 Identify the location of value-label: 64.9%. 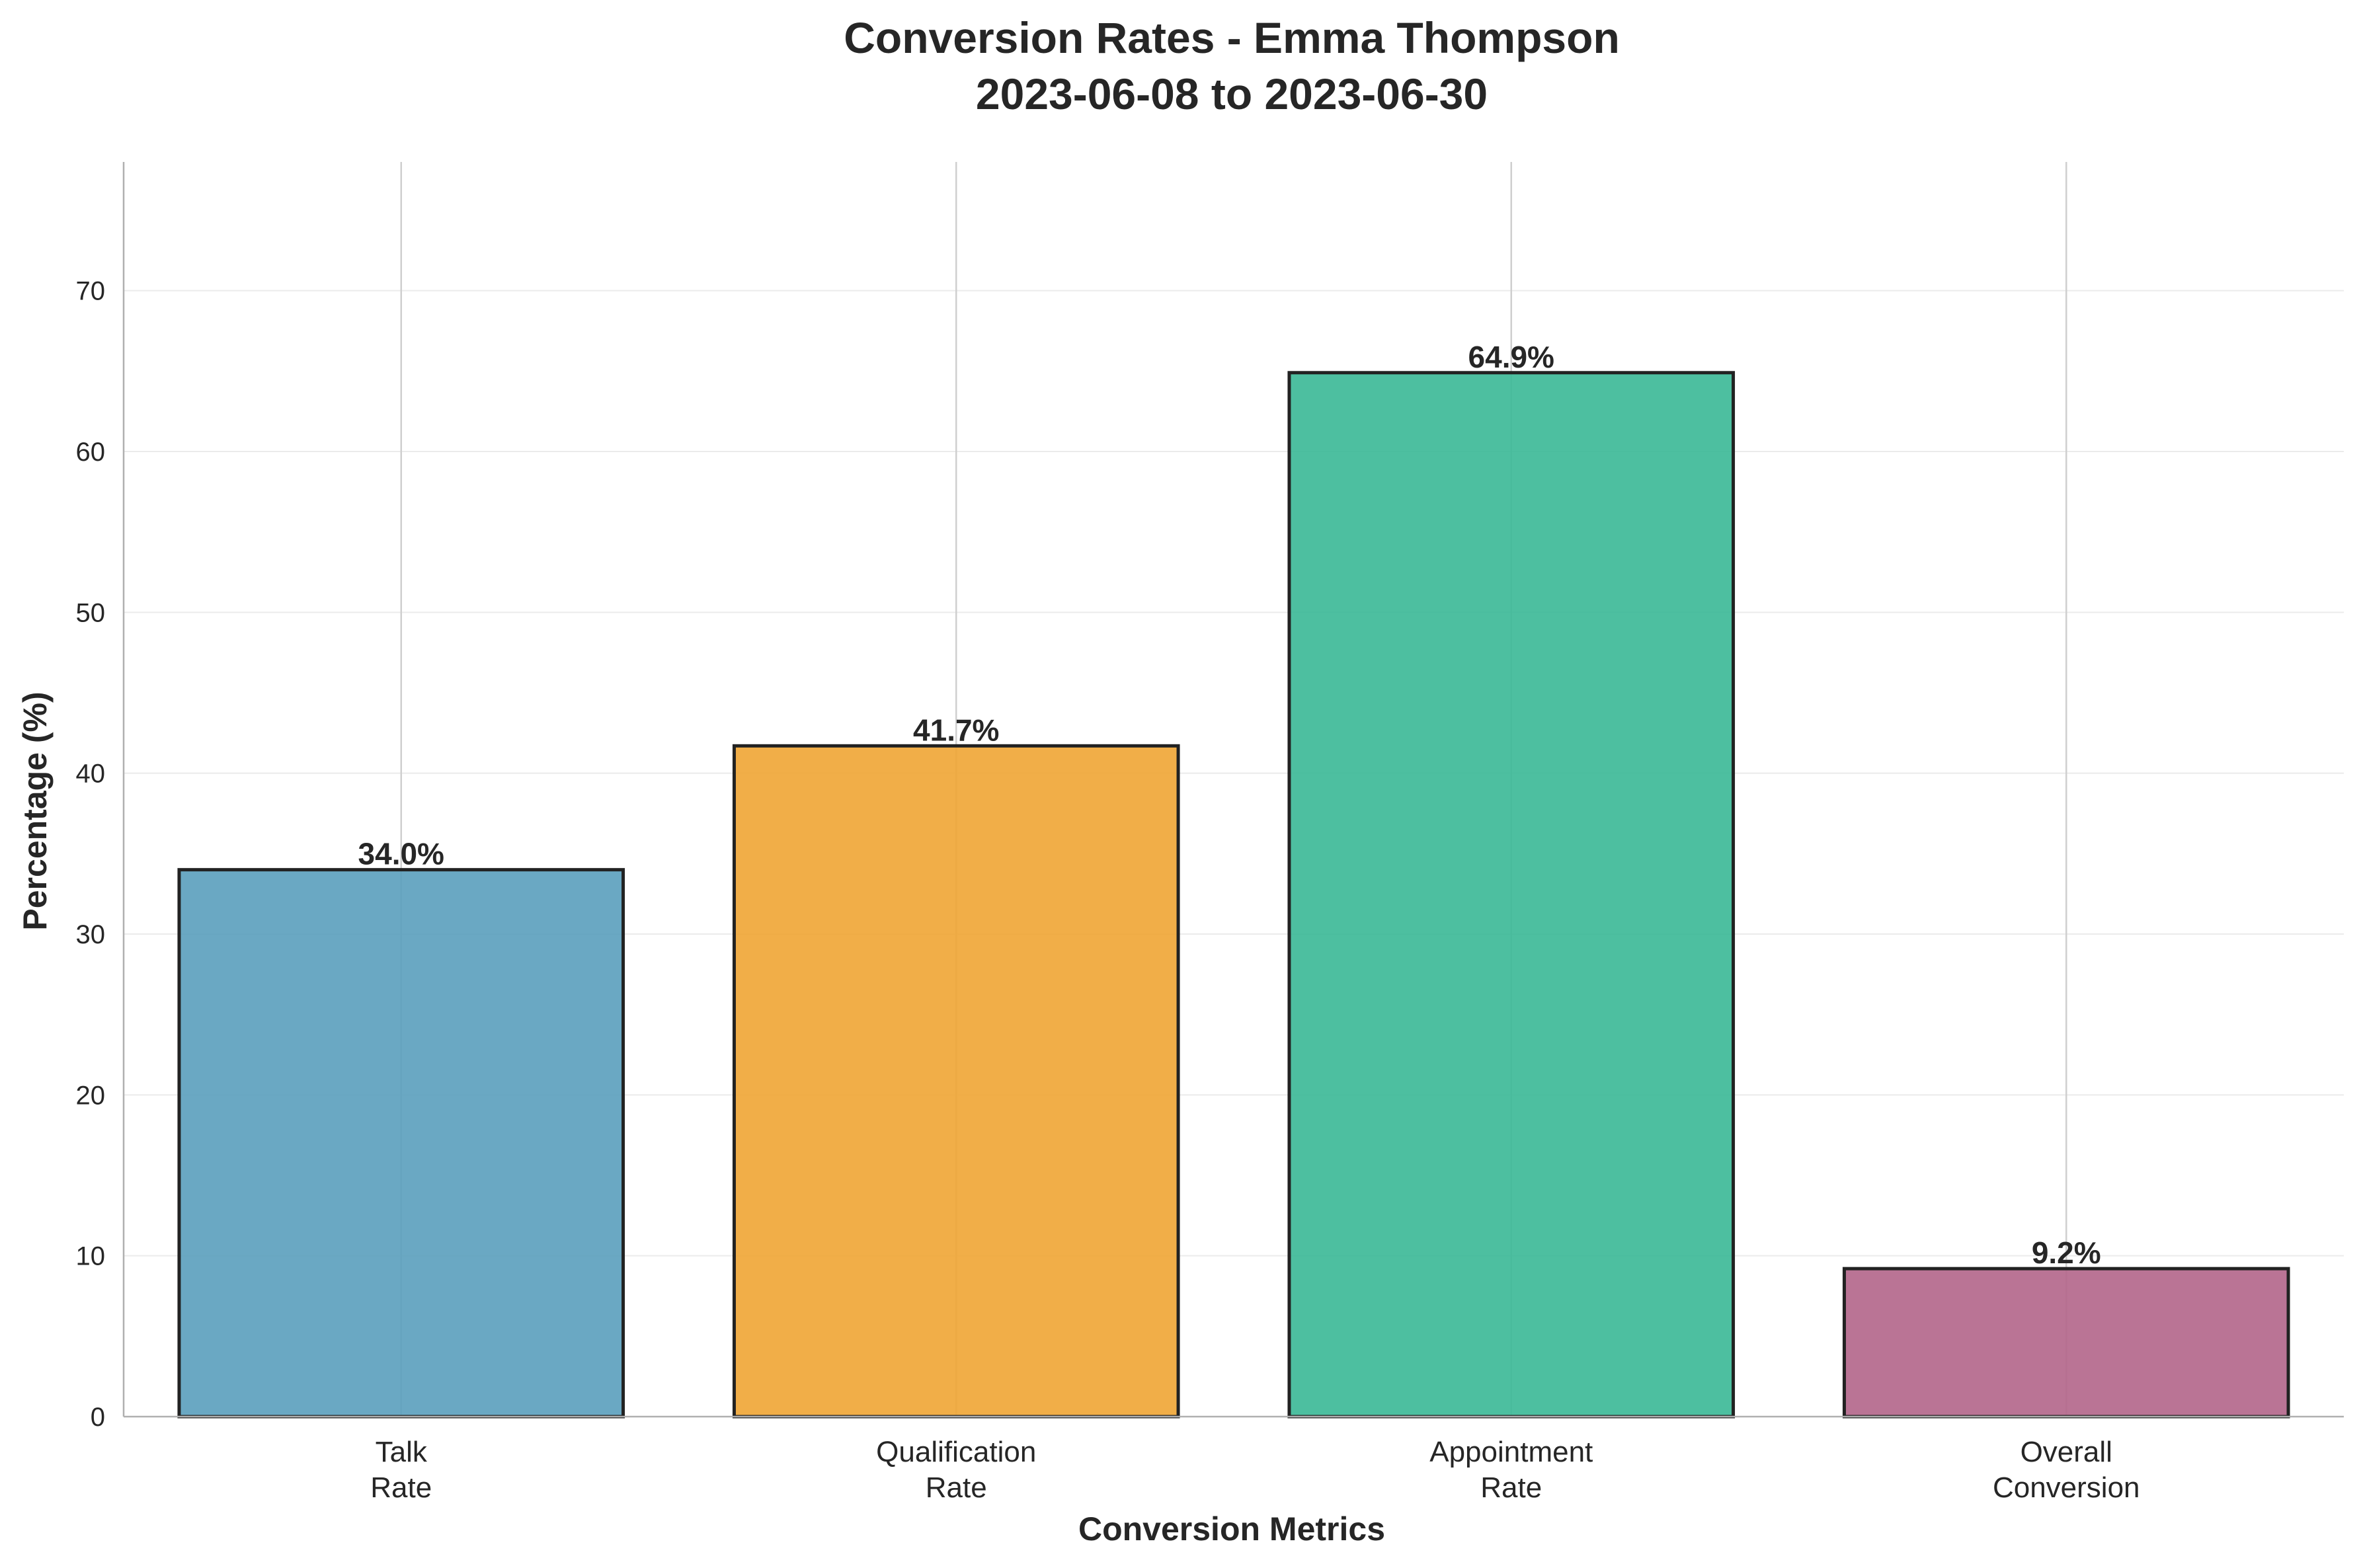
(1511, 357).